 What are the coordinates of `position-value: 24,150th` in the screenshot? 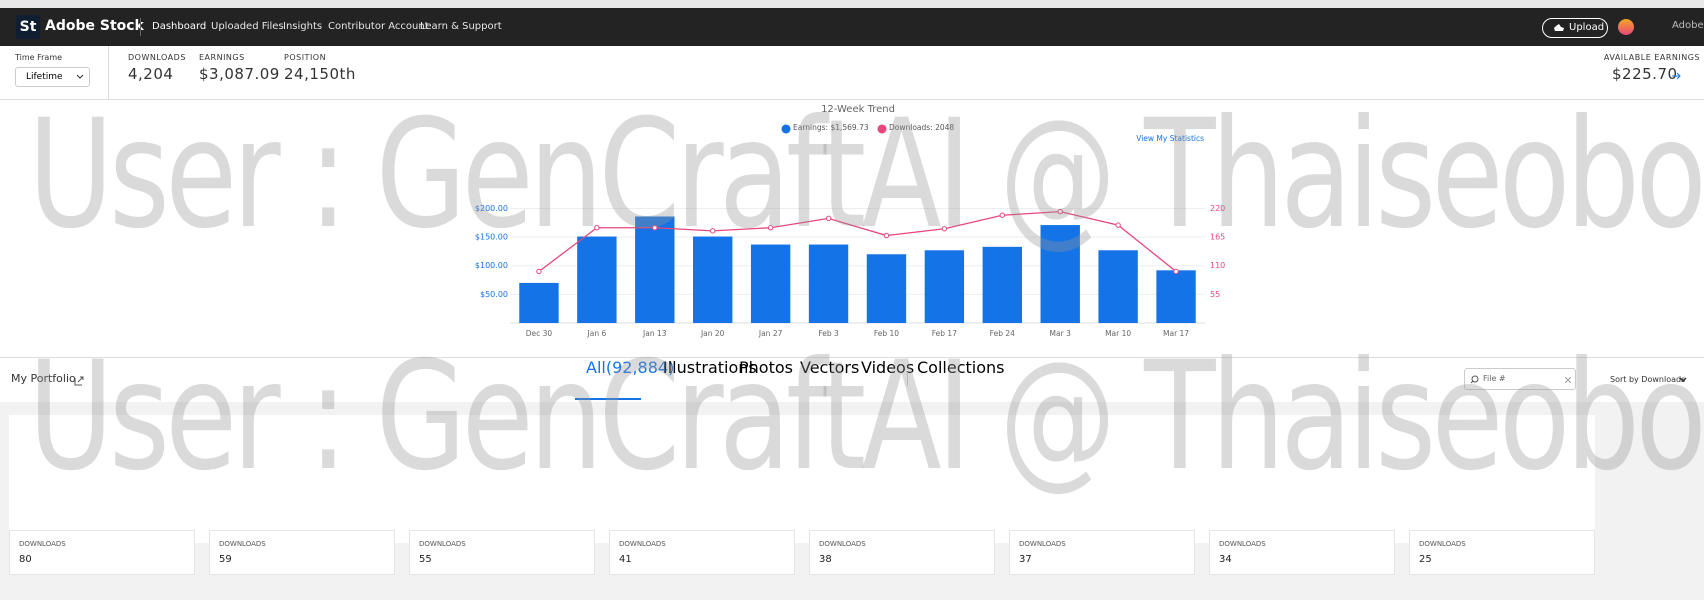 It's located at (320, 74).